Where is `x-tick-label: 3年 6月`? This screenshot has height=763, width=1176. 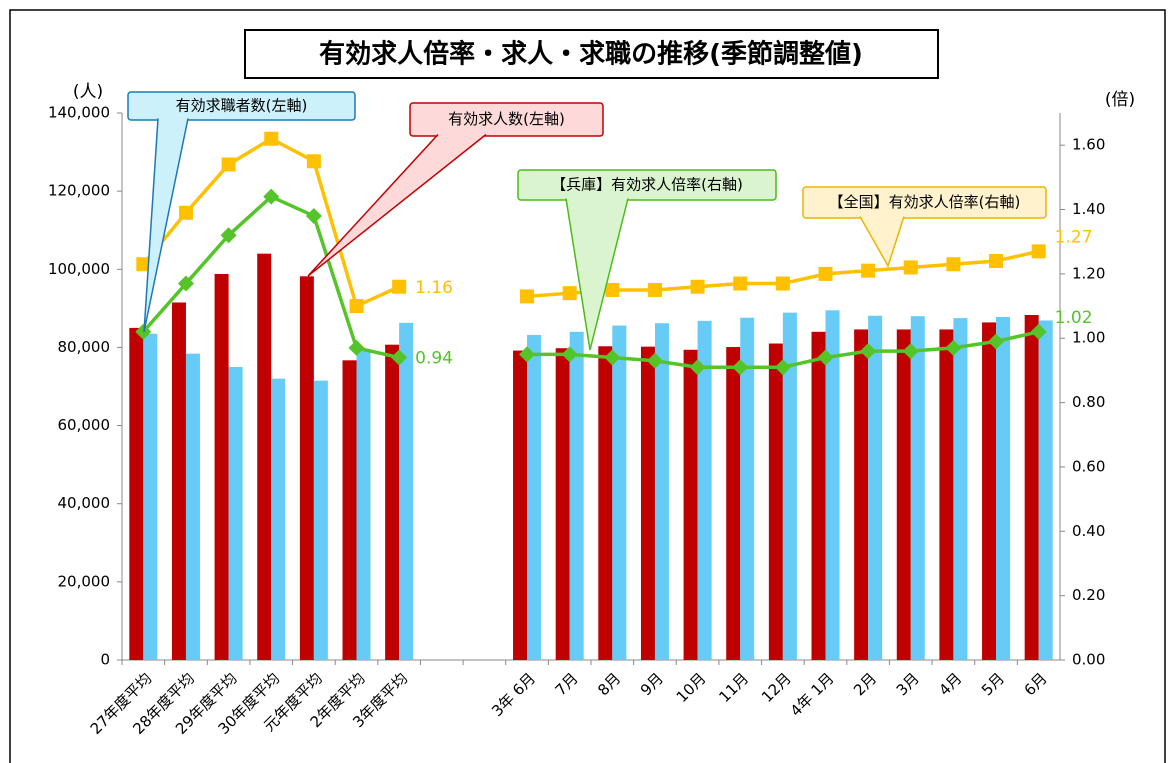 x-tick-label: 3年 6月 is located at coordinates (513, 694).